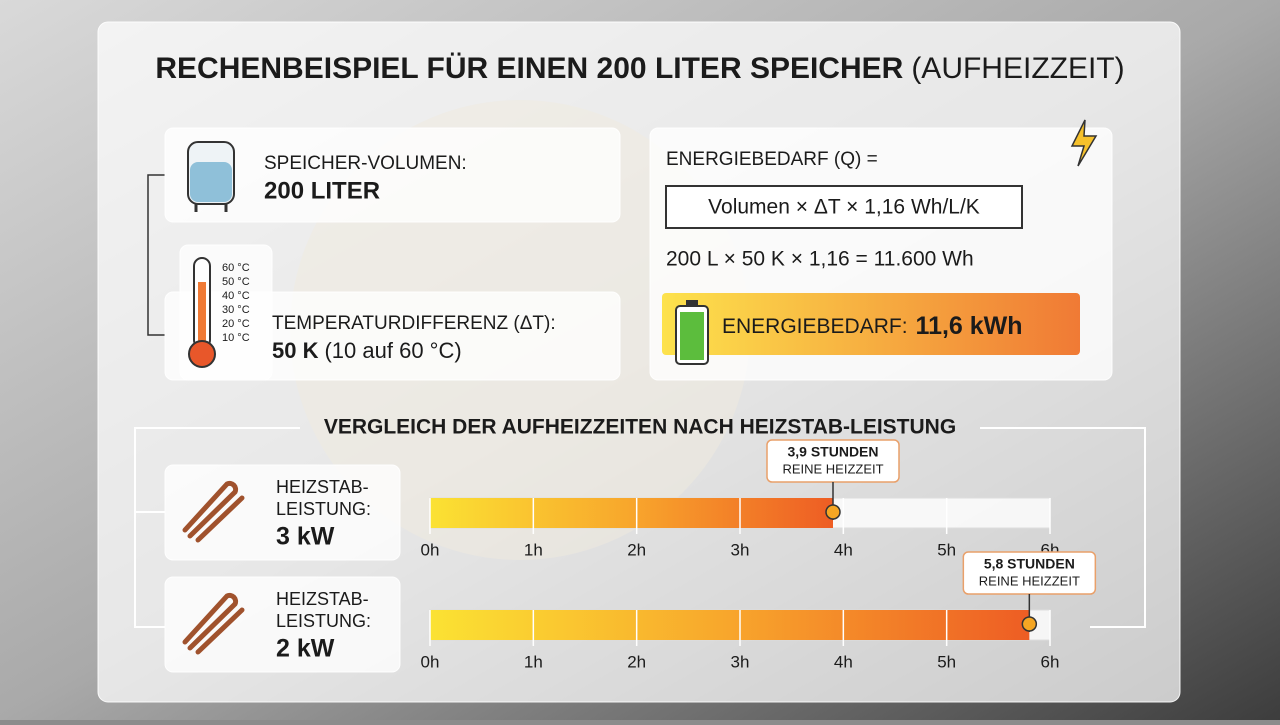 The width and height of the screenshot is (1280, 725). What do you see at coordinates (236, 310) in the screenshot?
I see `thermometer-tick: 30 °C` at bounding box center [236, 310].